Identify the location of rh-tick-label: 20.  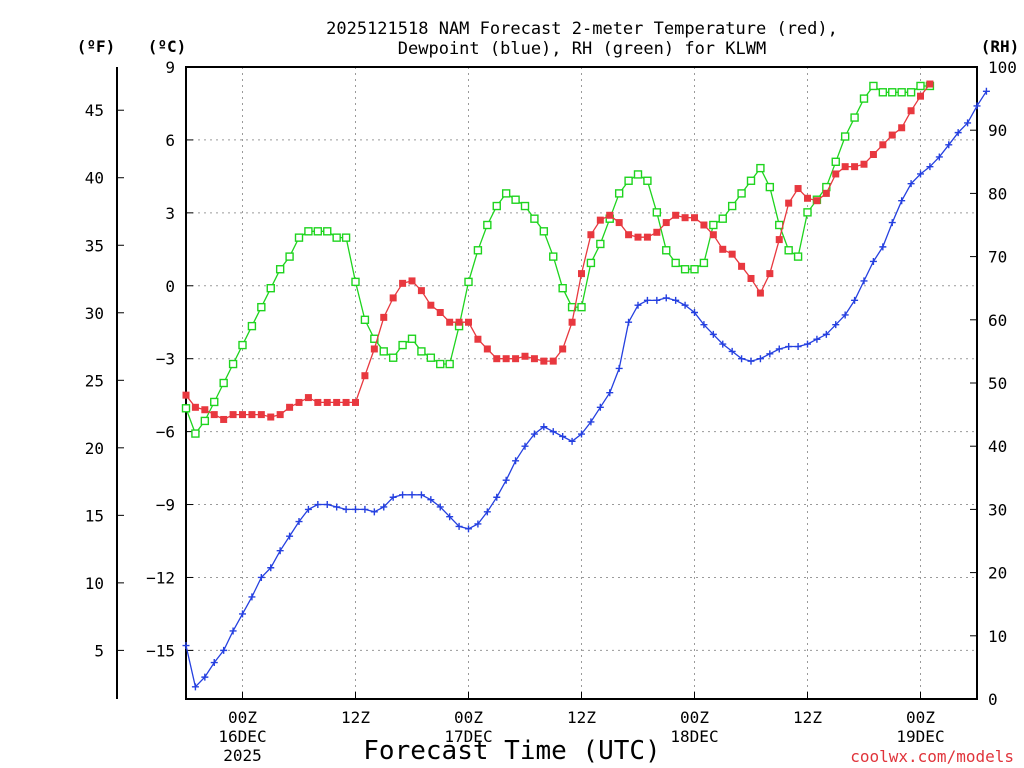
(997, 573).